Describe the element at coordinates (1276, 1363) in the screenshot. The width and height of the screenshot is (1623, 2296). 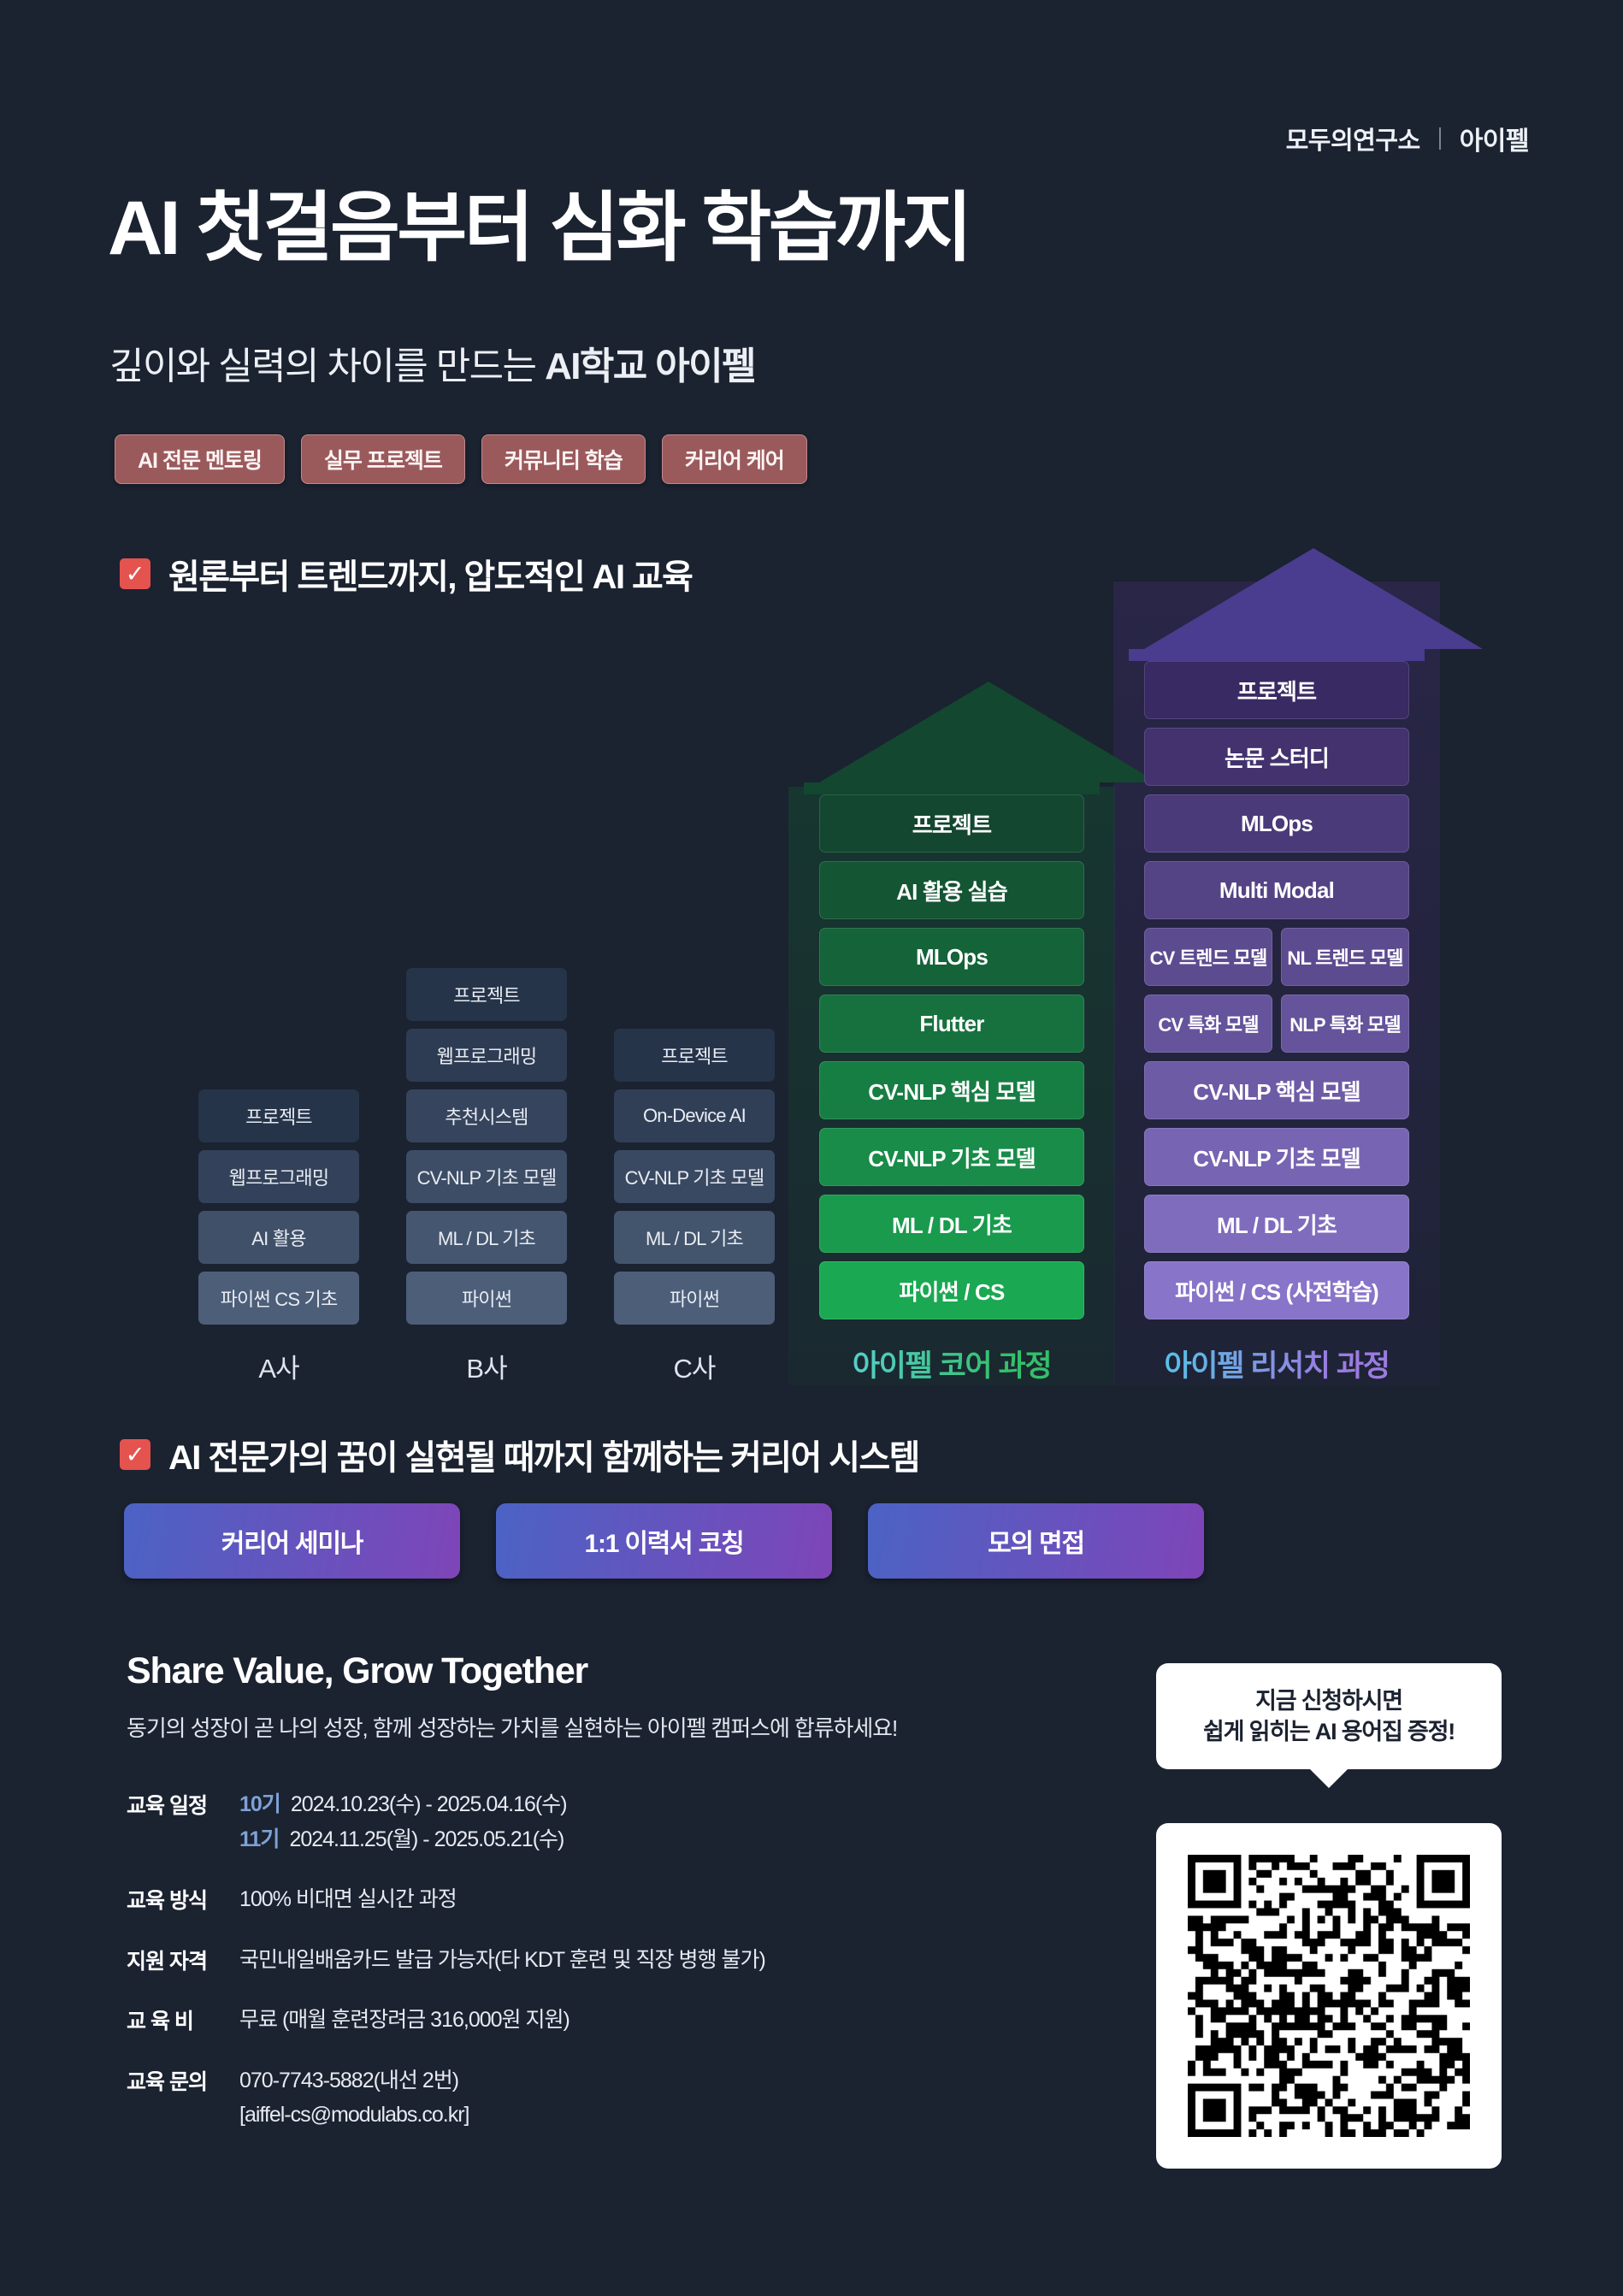
I see `curriculum-column-label: 아이펠 리서치 과정` at that location.